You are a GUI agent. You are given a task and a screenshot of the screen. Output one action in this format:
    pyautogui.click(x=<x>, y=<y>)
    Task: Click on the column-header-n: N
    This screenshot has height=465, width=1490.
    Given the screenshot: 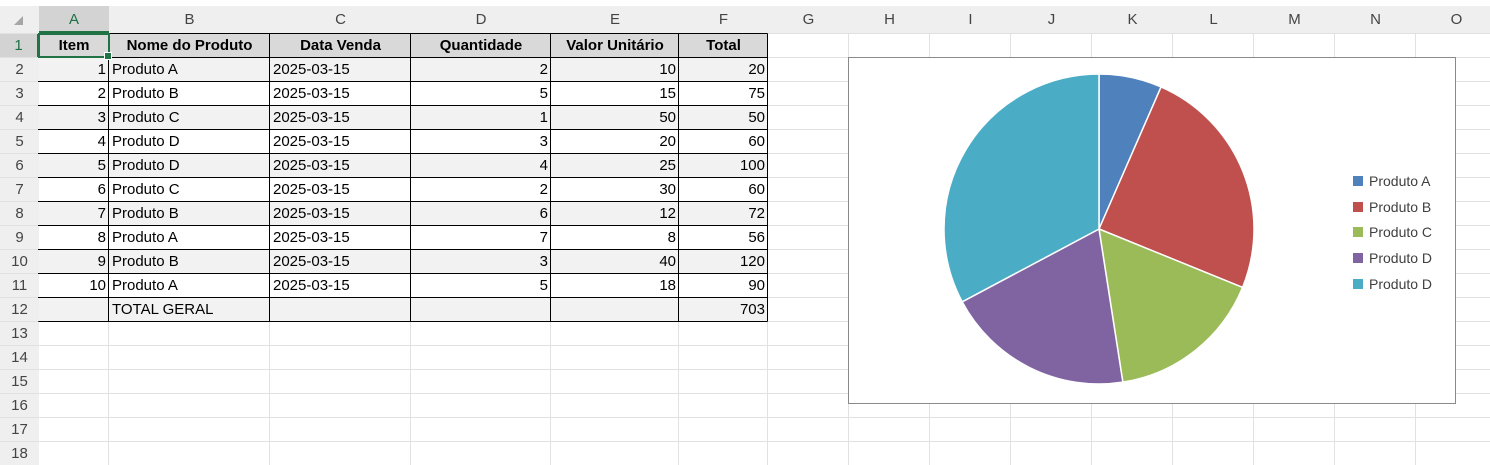 What is the action you would take?
    pyautogui.click(x=1375, y=19)
    